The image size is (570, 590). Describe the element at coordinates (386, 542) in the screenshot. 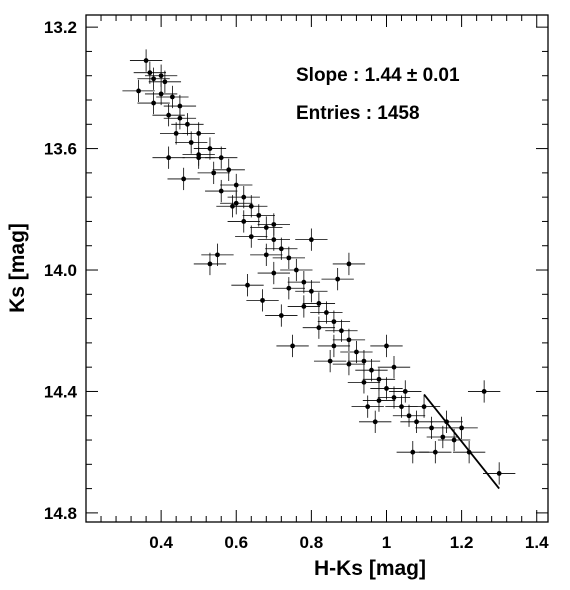

I see `x-tick-label: 1` at that location.